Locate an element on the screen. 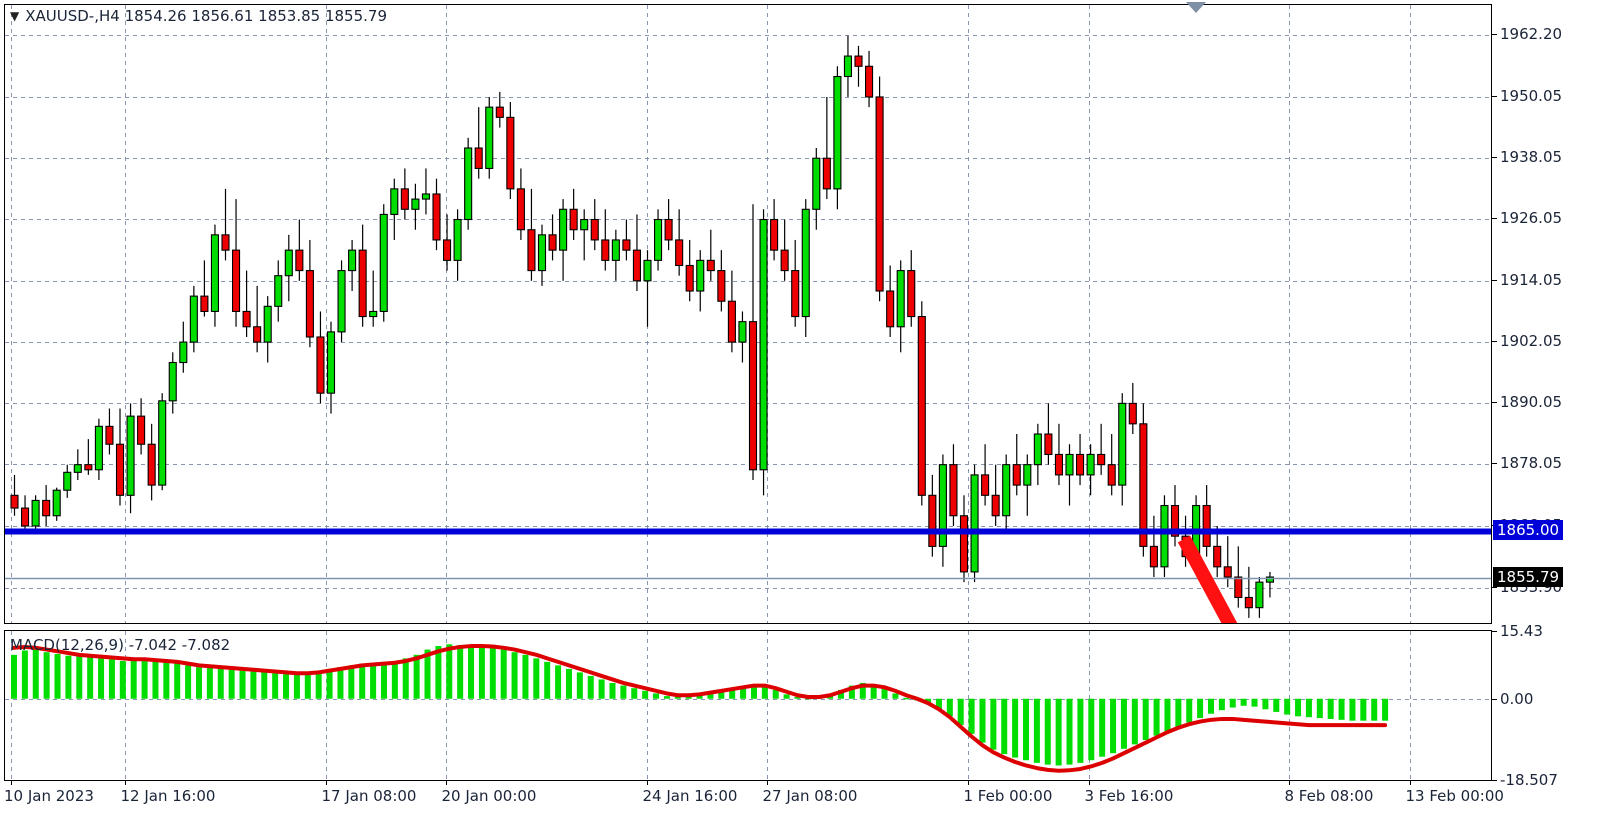 The width and height of the screenshot is (1601, 825). macd-axis-tickmark is located at coordinates (1494, 631).